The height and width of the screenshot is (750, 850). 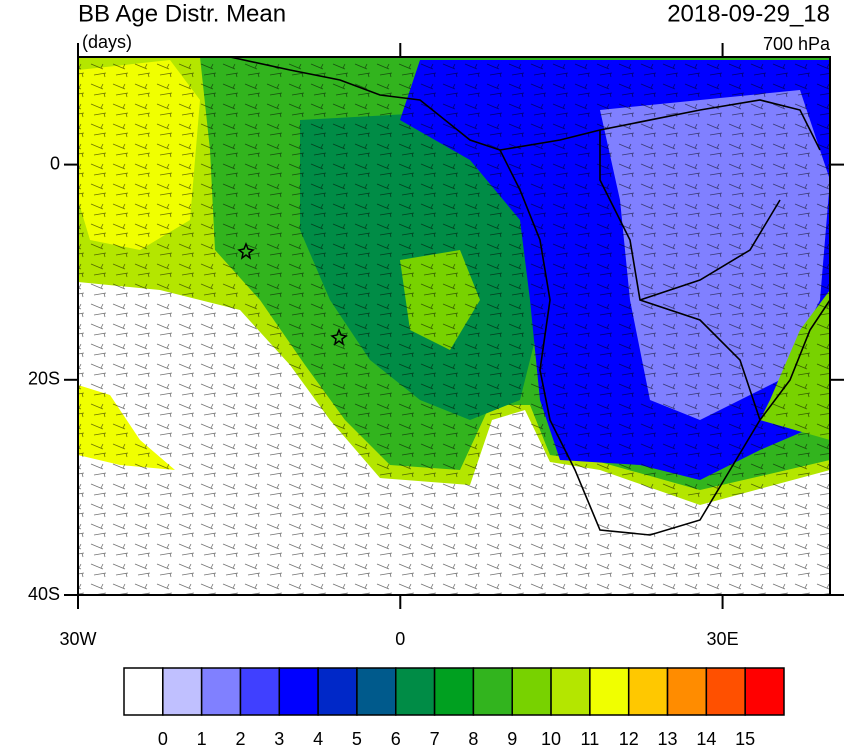 I want to click on y-tick-label: 20S, so click(x=44, y=379).